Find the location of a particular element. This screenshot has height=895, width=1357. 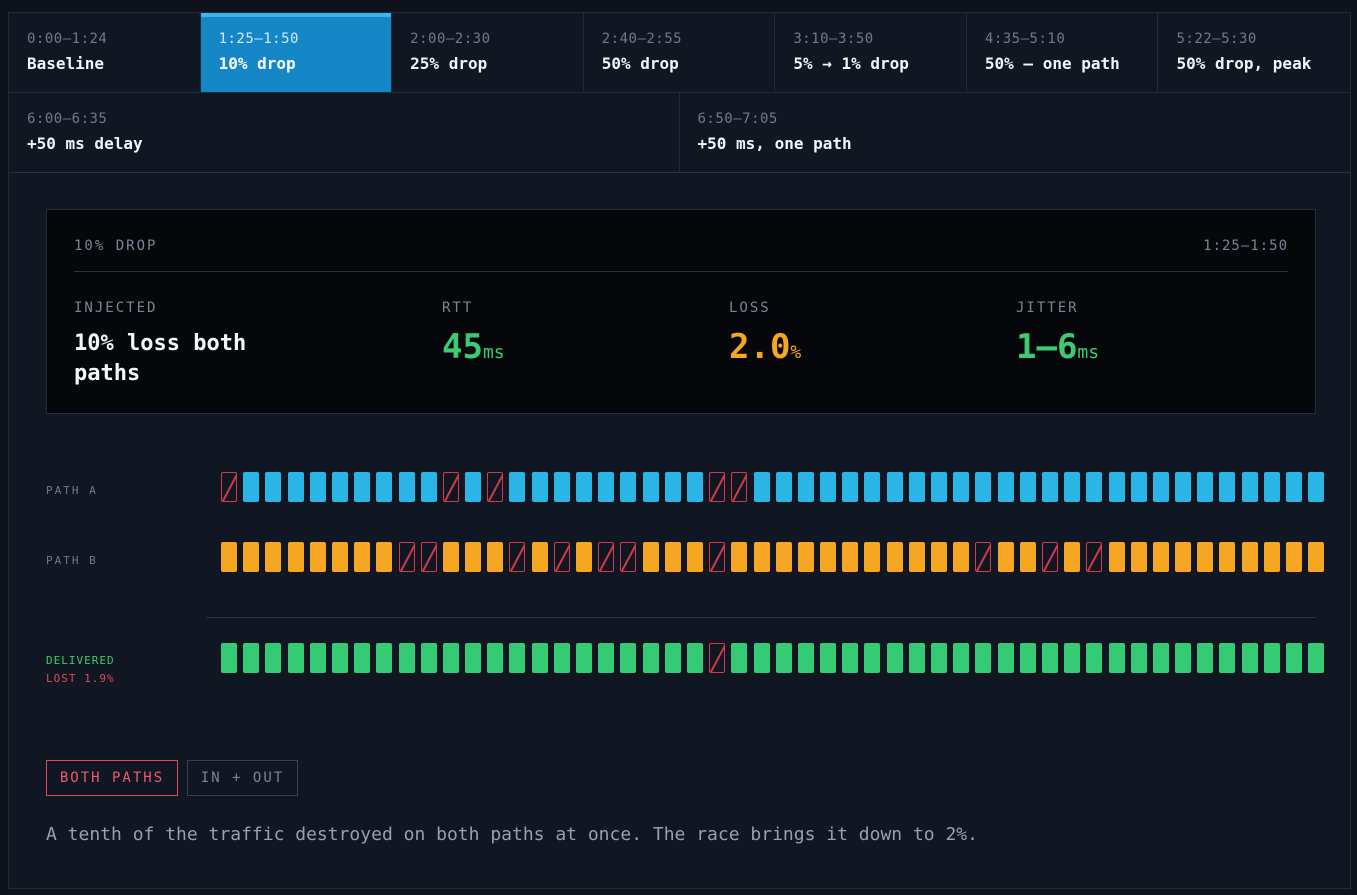

jitter-unit: ms is located at coordinates (1088, 352).